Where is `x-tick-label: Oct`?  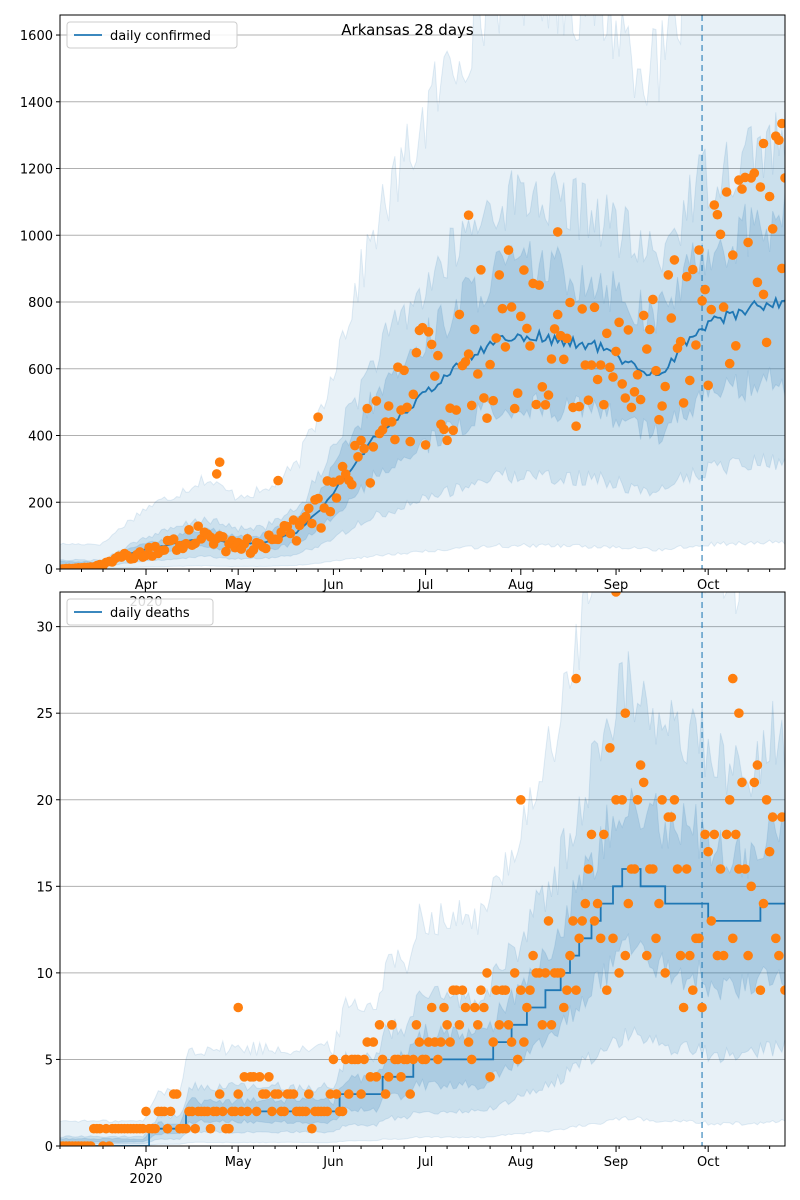 x-tick-label: Oct is located at coordinates (708, 1162).